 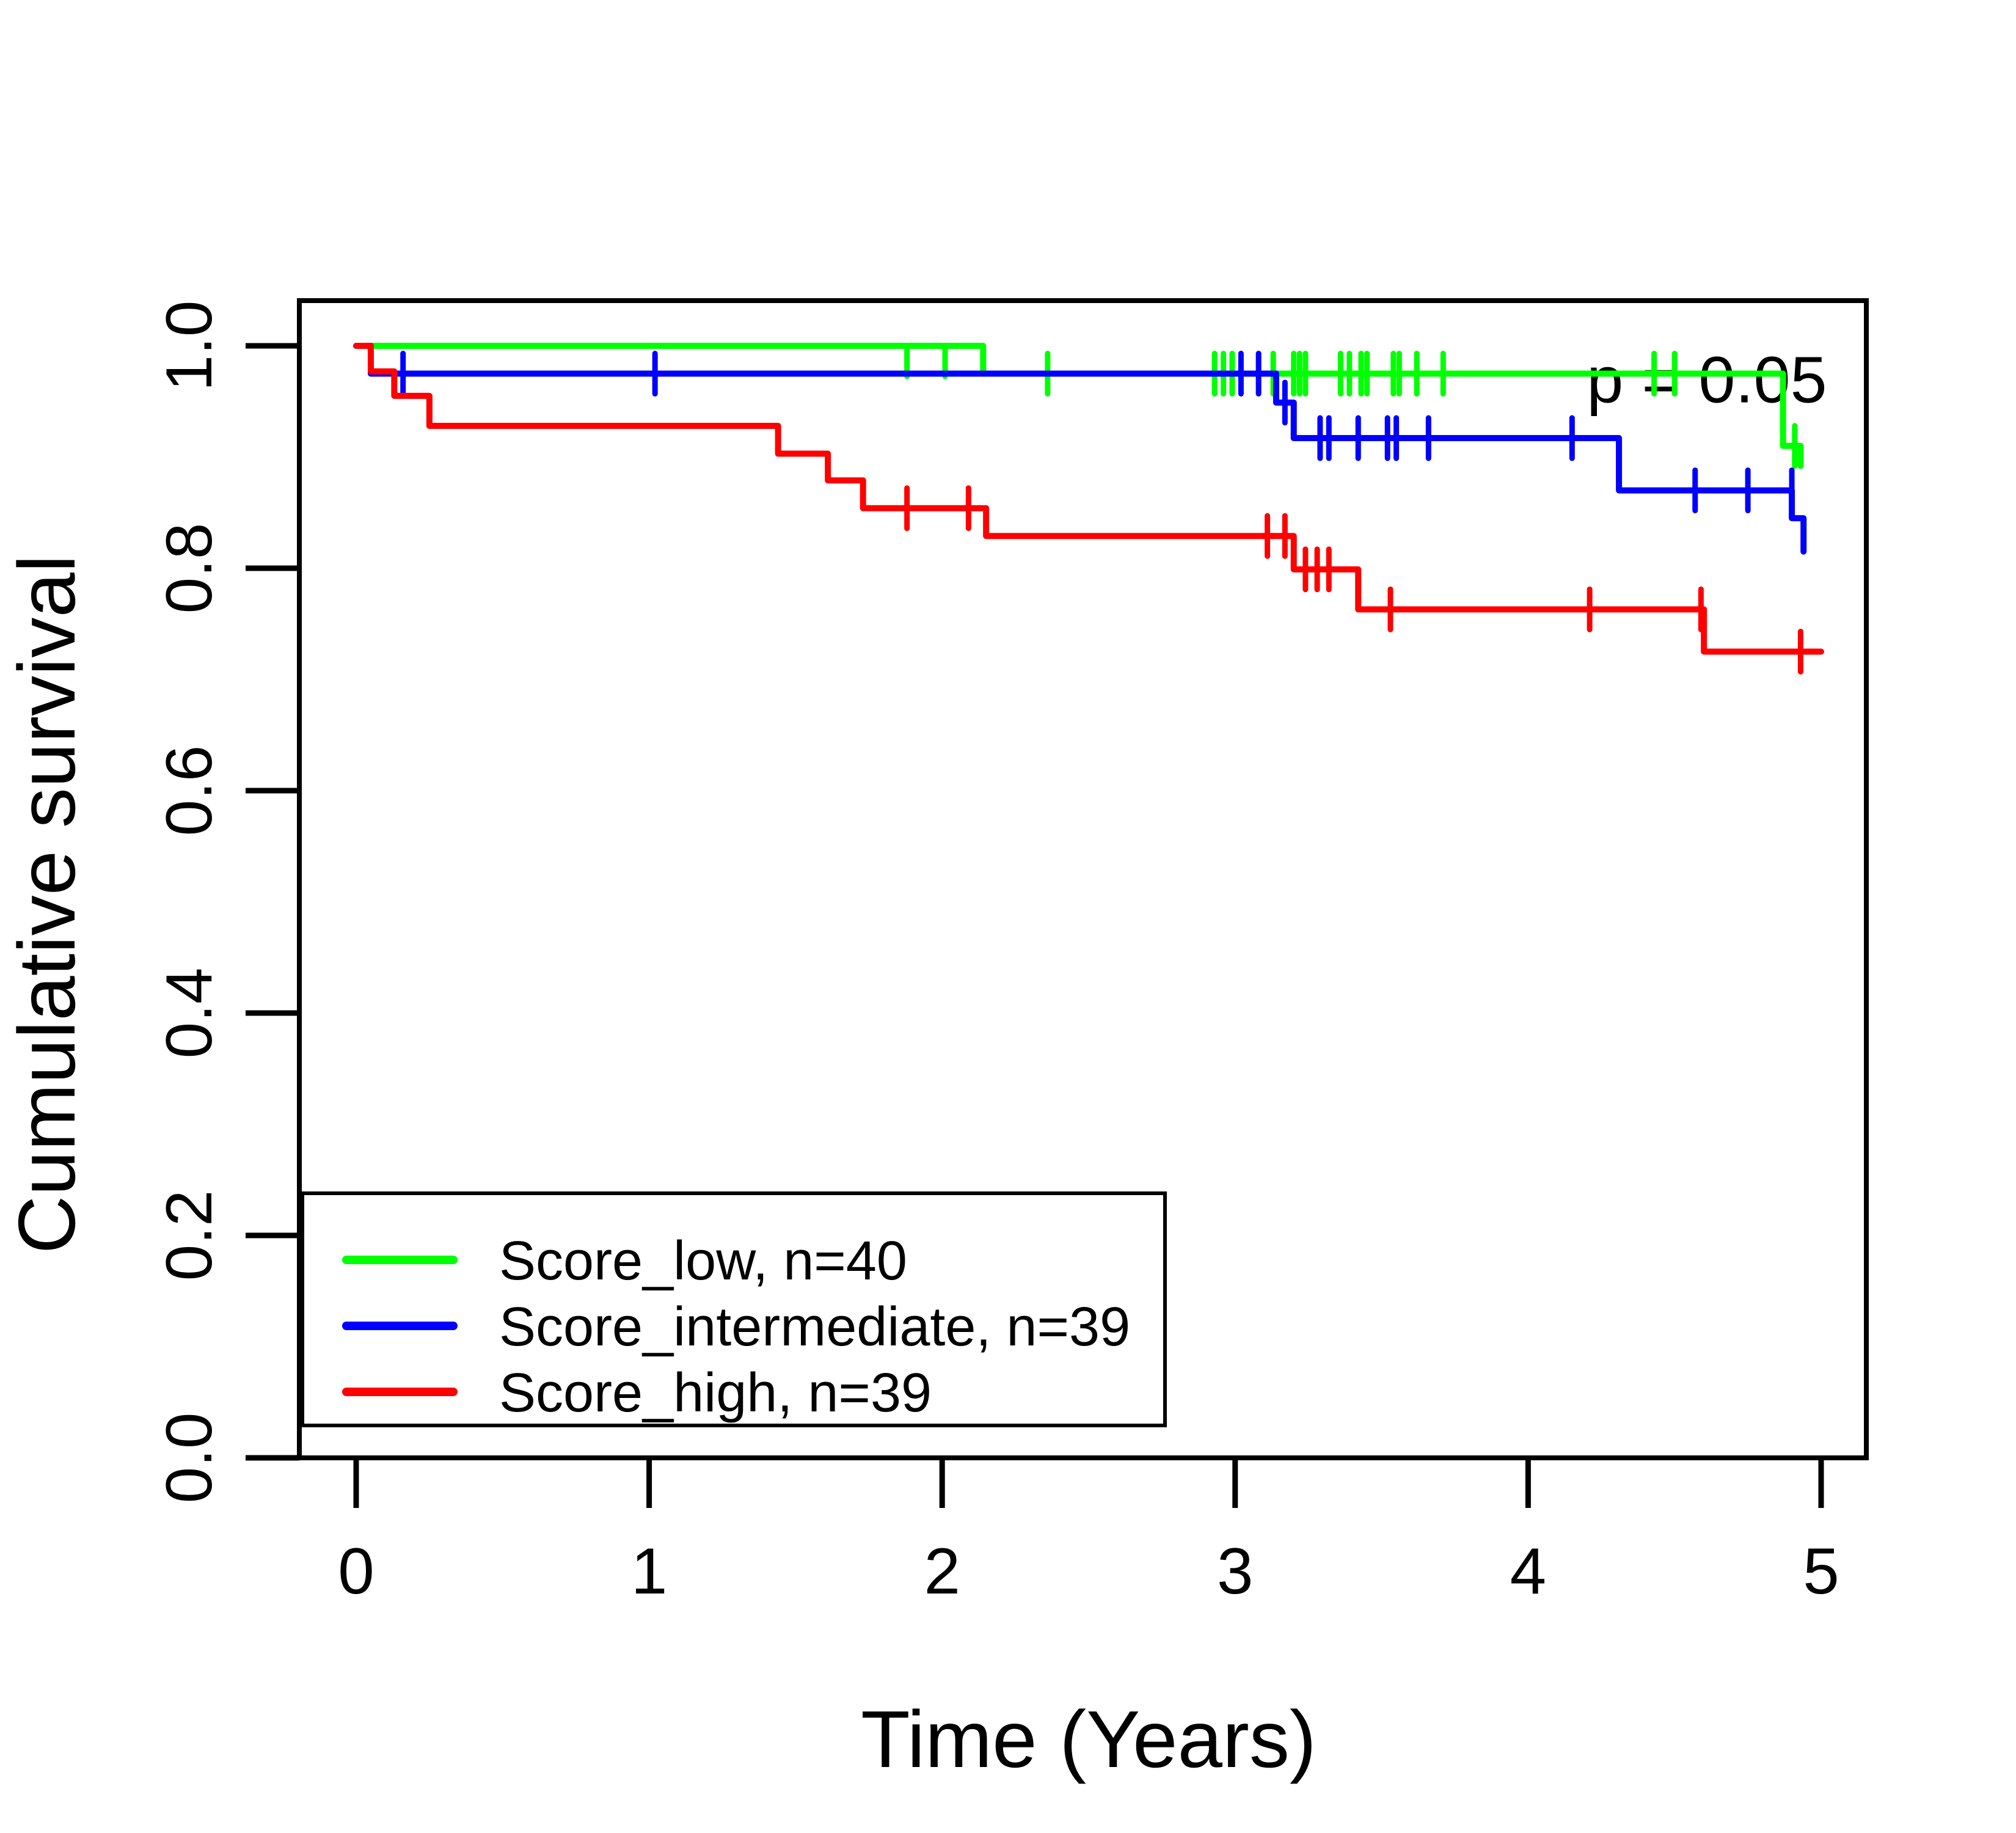 I want to click on y-axis-tick-label: 0.6, so click(x=188, y=790).